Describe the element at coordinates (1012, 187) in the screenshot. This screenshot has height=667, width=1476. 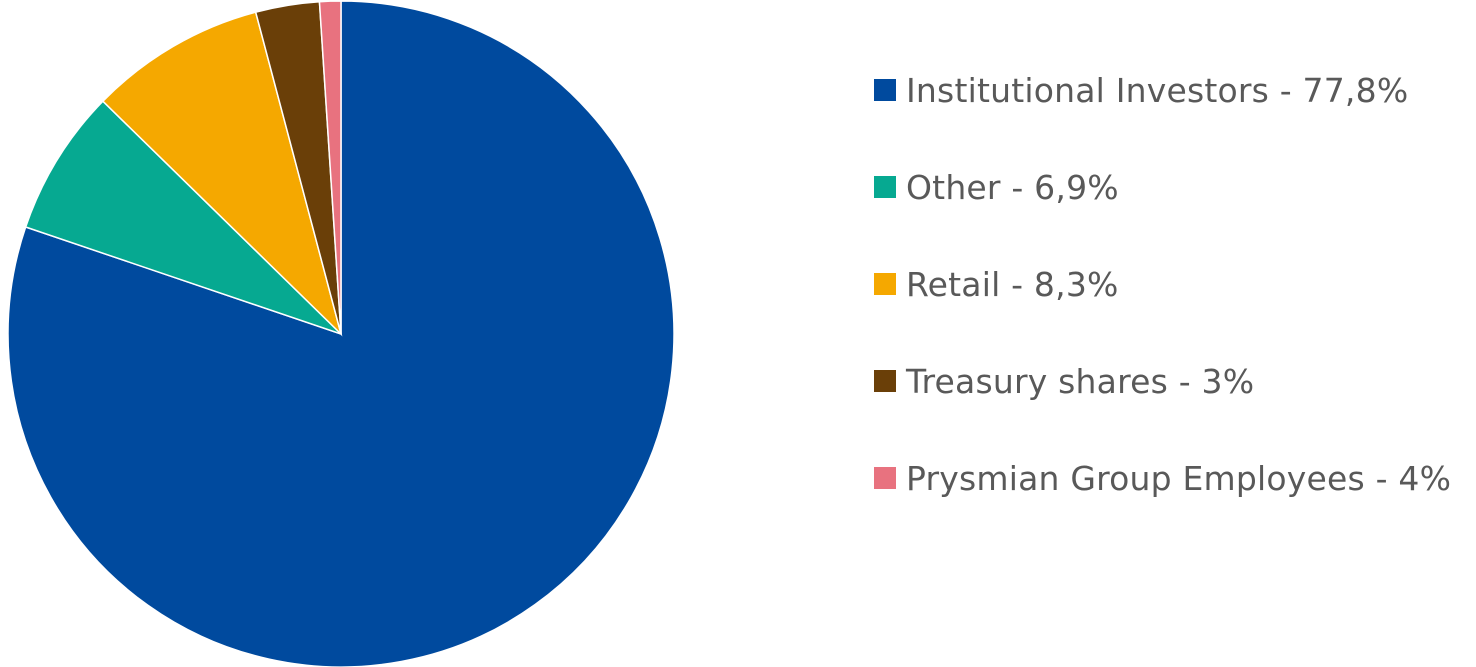
I see `legend-label: Other - 6,9%` at that location.